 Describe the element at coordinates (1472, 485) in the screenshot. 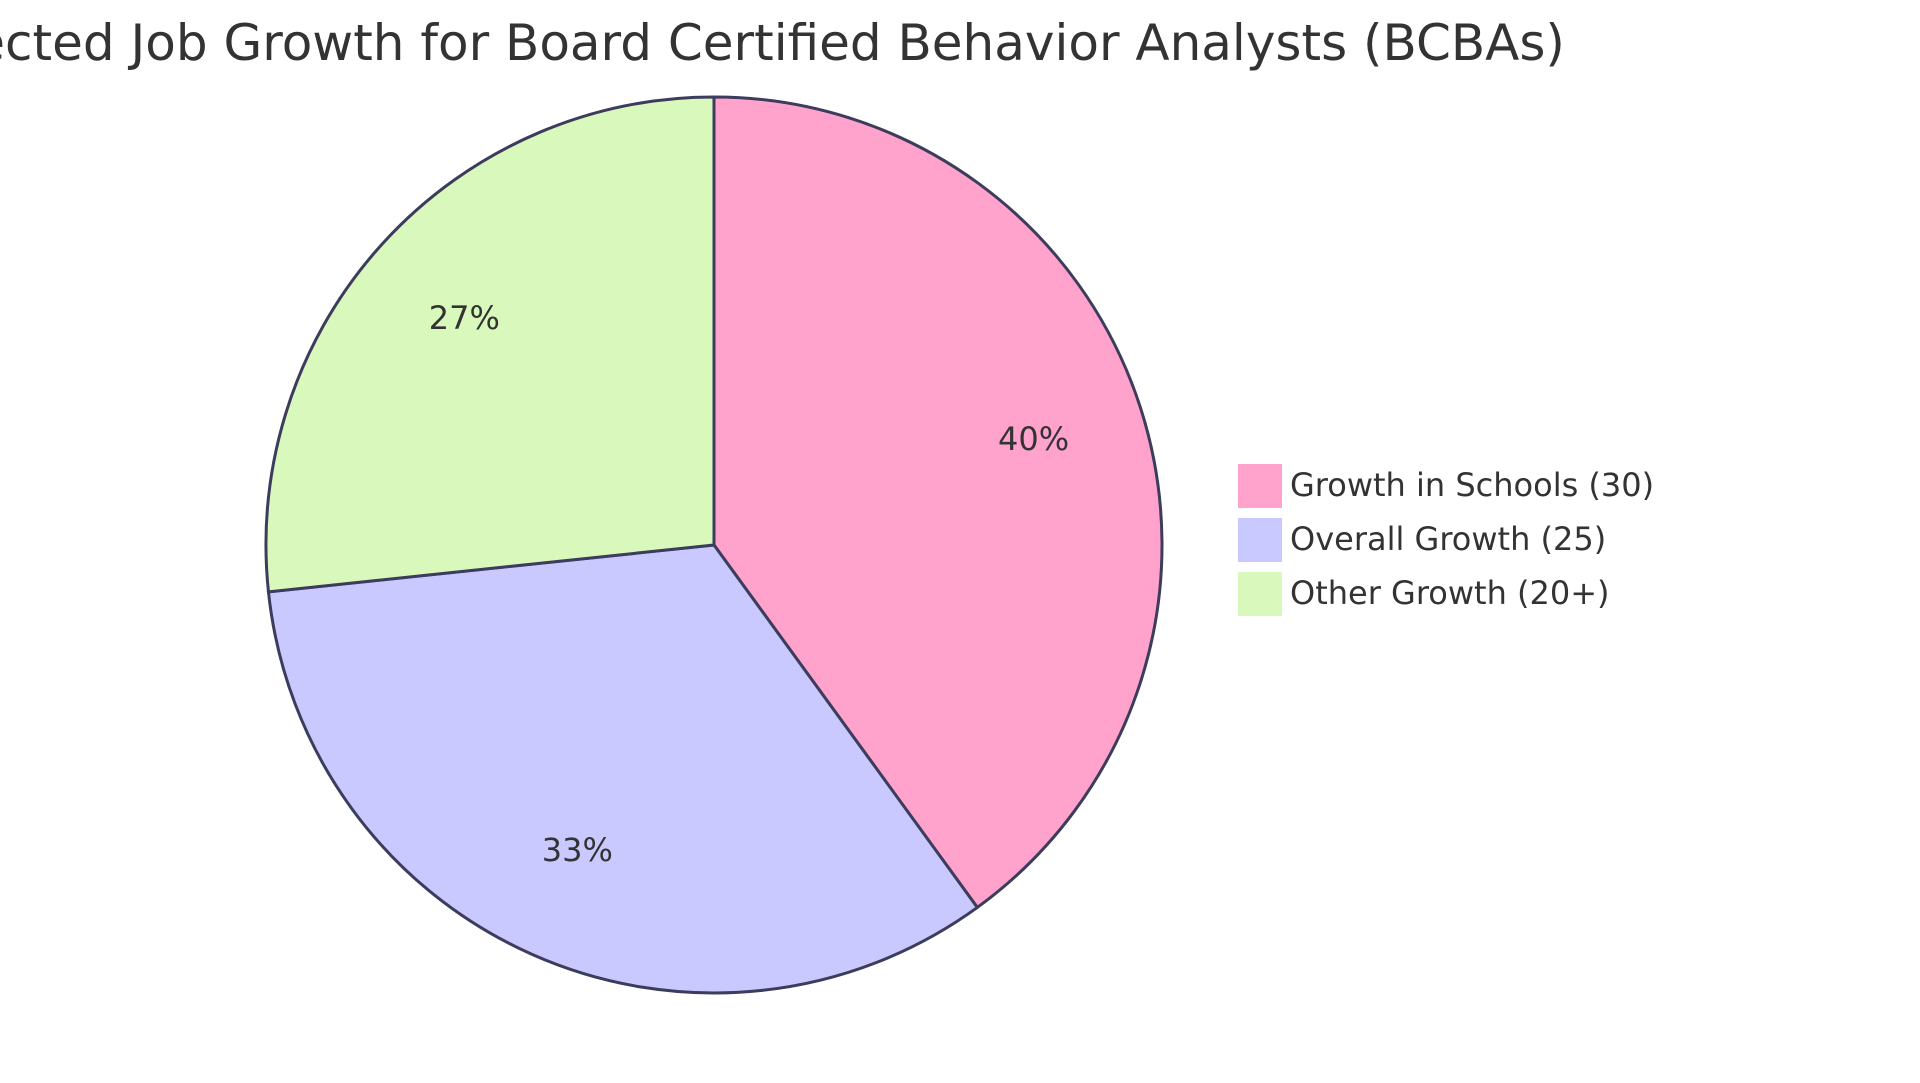

I see `legend-label: Growth in Schools (30)` at that location.